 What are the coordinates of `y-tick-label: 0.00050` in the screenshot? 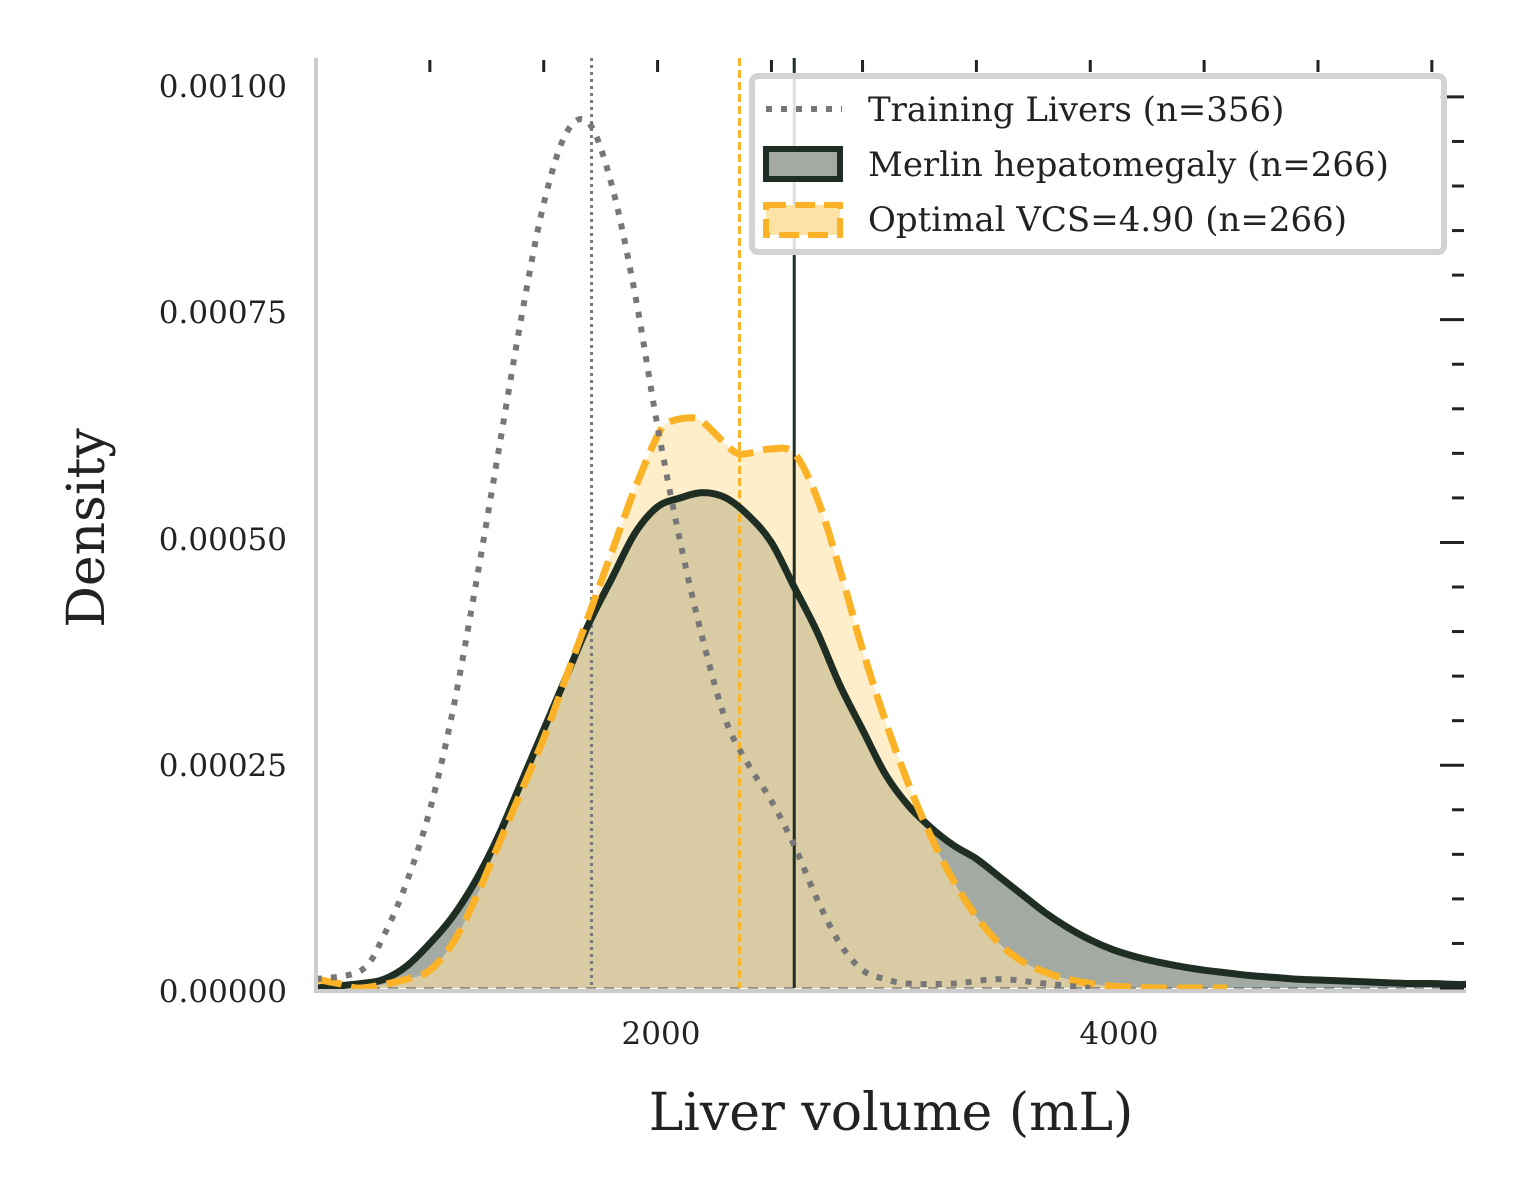 It's located at (223, 540).